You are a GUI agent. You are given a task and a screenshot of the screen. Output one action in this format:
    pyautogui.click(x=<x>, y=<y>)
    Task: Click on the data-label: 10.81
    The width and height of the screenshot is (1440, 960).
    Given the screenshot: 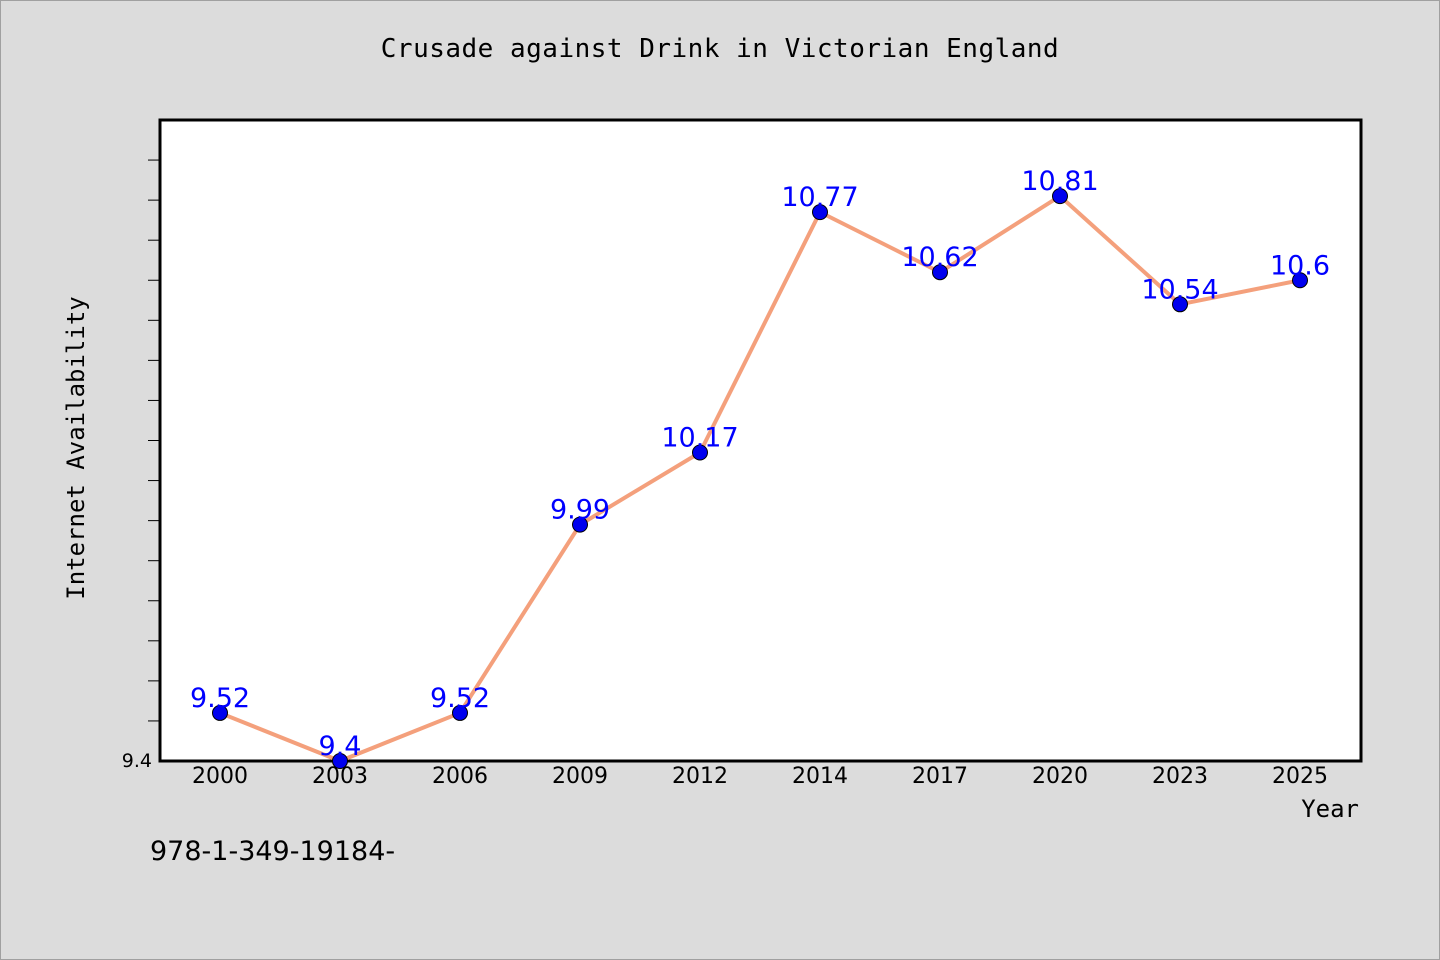 What is the action you would take?
    pyautogui.click(x=1059, y=181)
    